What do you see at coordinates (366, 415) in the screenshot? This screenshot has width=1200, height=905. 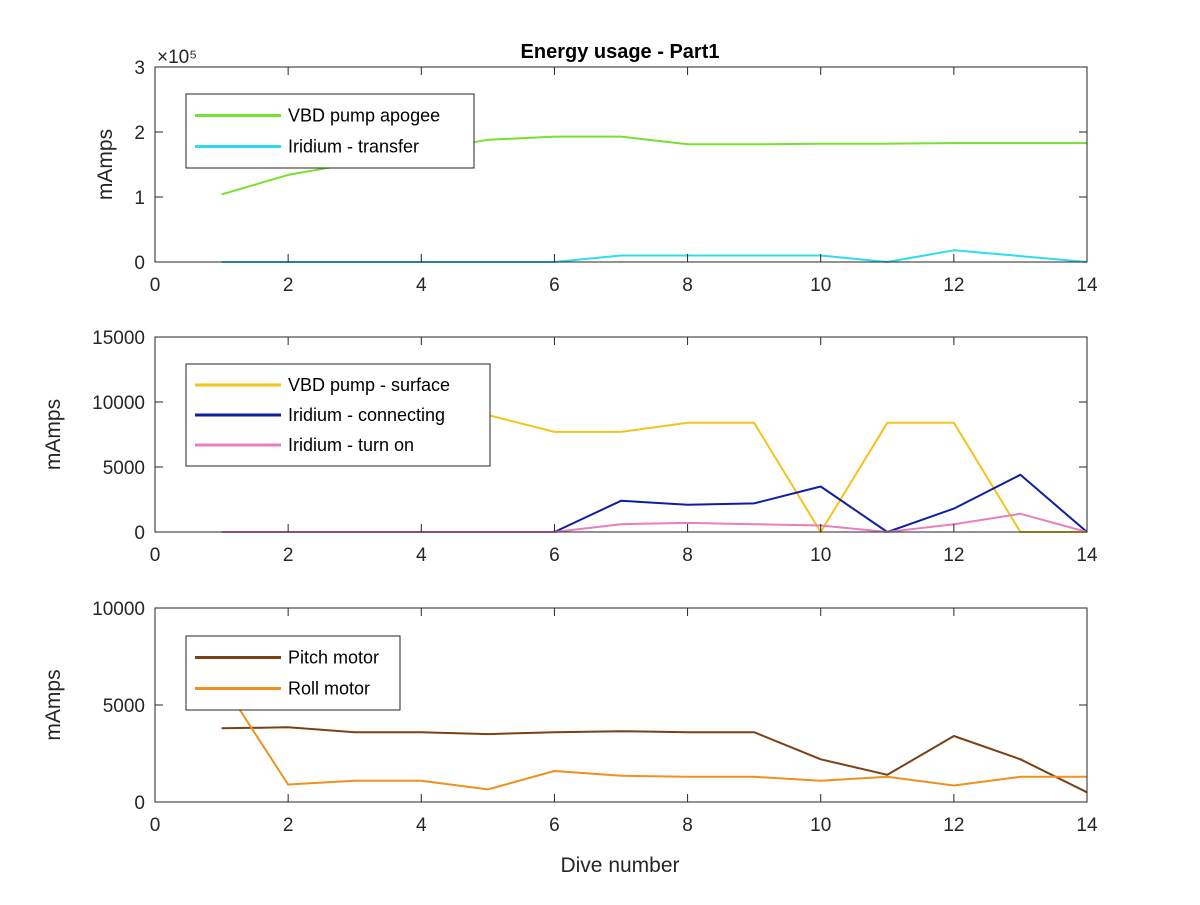 I see `legend-label: Iridium - connecting` at bounding box center [366, 415].